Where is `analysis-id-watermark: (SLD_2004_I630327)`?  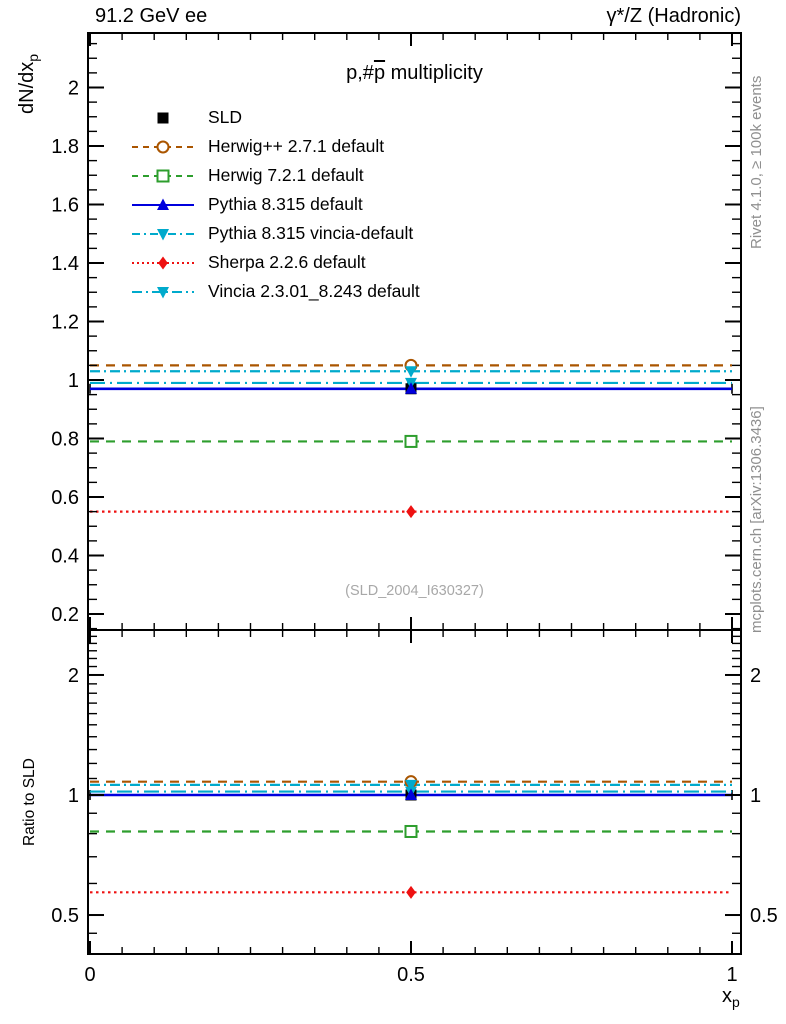
analysis-id-watermark: (SLD_2004_I630327) is located at coordinates (414, 591).